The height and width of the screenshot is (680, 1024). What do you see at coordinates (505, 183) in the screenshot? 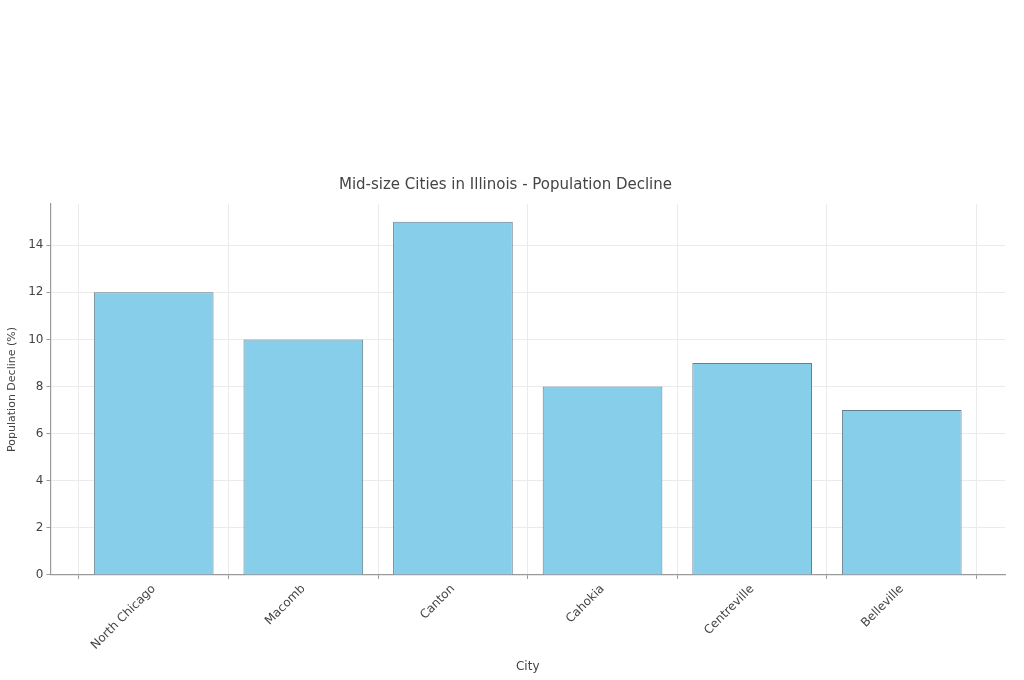
I see `chart-title: Mid-size Cities in Illinois - Population Decline` at bounding box center [505, 183].